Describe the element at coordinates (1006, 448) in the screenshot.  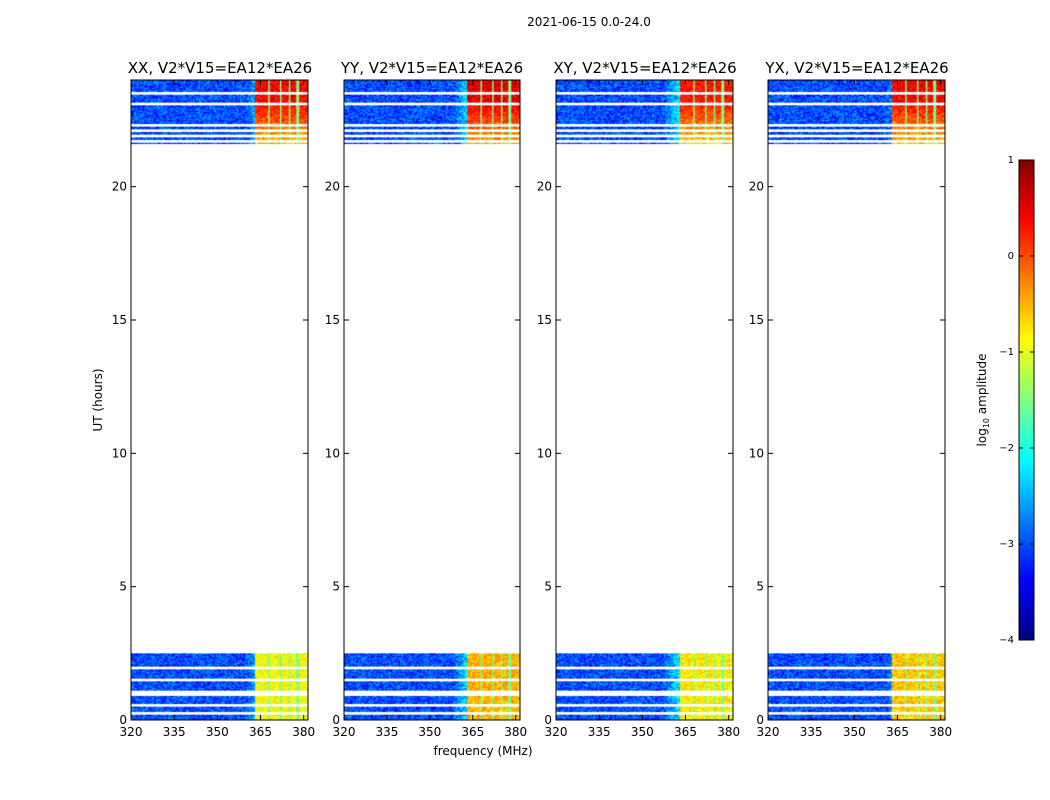
I see `colorbar-tick-label-3: −2` at that location.